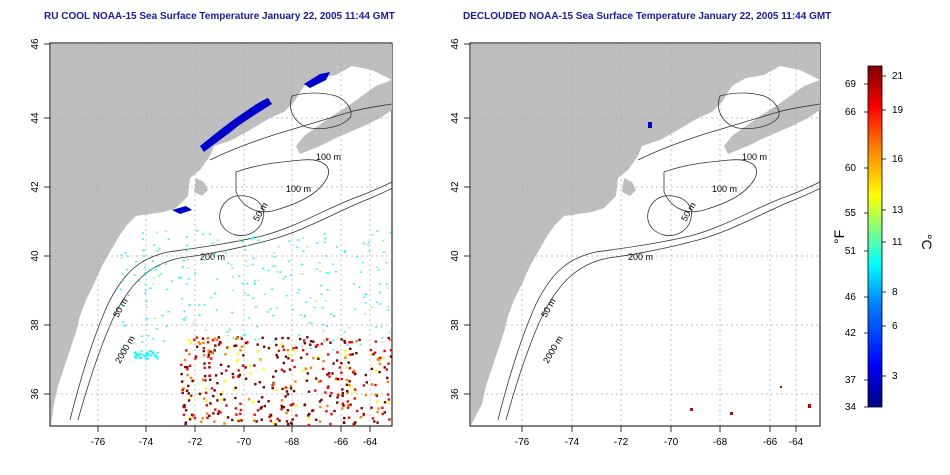  Describe the element at coordinates (344, 117) in the screenshot. I see `land-nova-scotia` at that location.